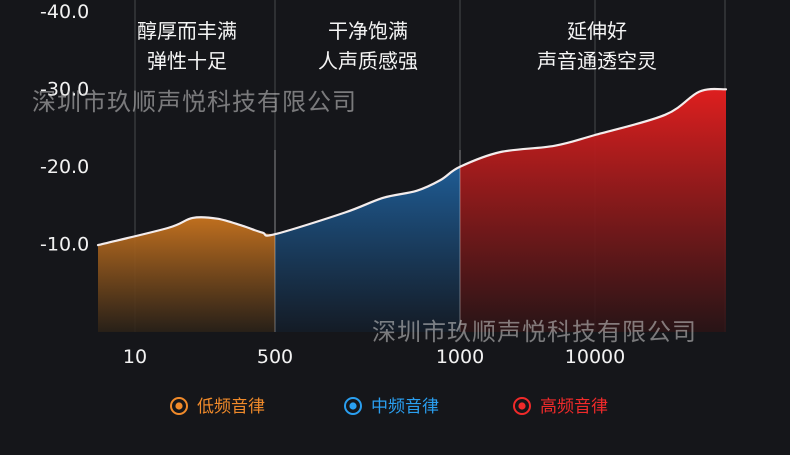  I want to click on legend: 低频音律 中频音律 高频音律, so click(389, 407).